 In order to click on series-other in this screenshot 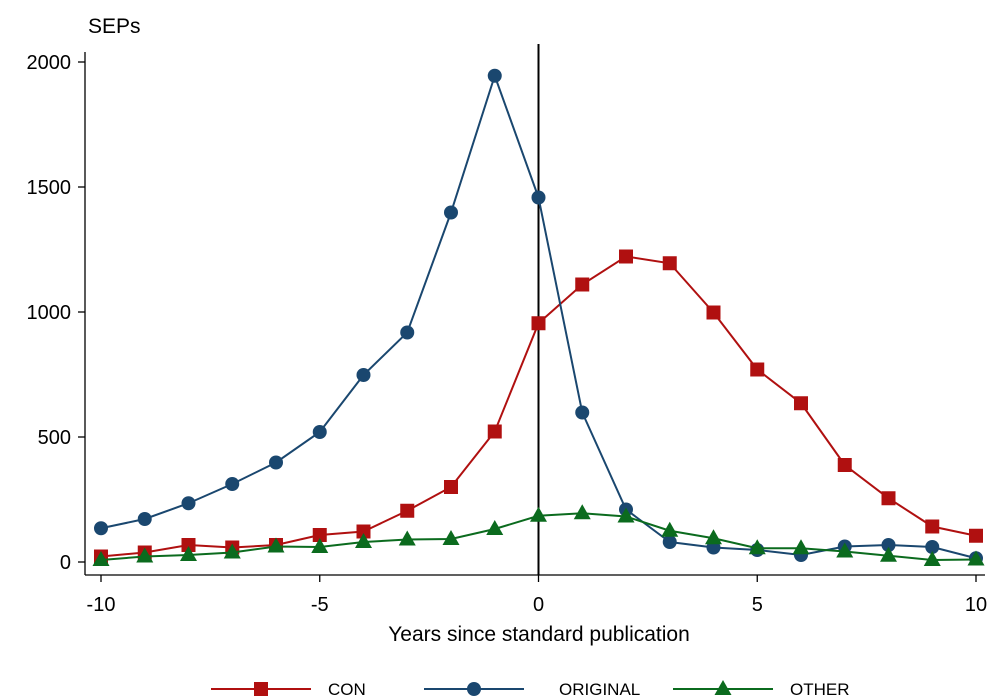, I will do `click(538, 535)`.